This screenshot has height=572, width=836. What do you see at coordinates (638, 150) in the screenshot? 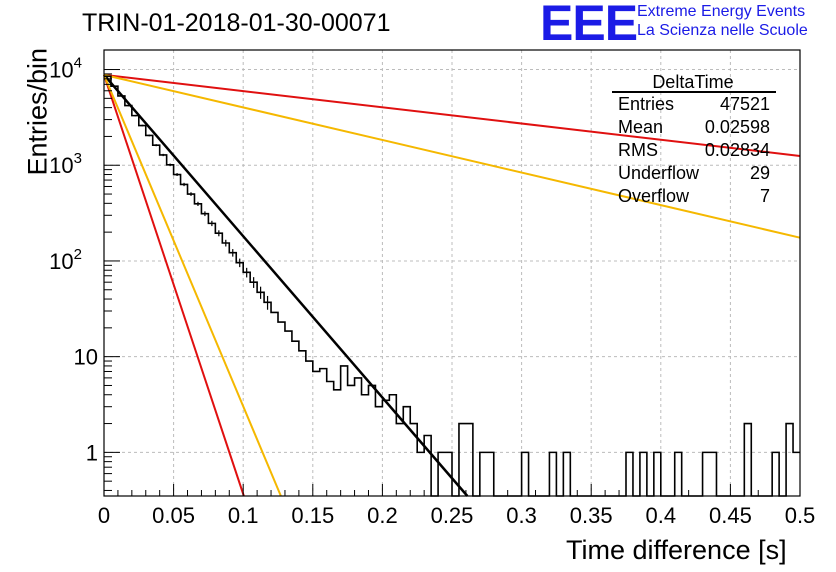
I see `stats-label: RMS` at bounding box center [638, 150].